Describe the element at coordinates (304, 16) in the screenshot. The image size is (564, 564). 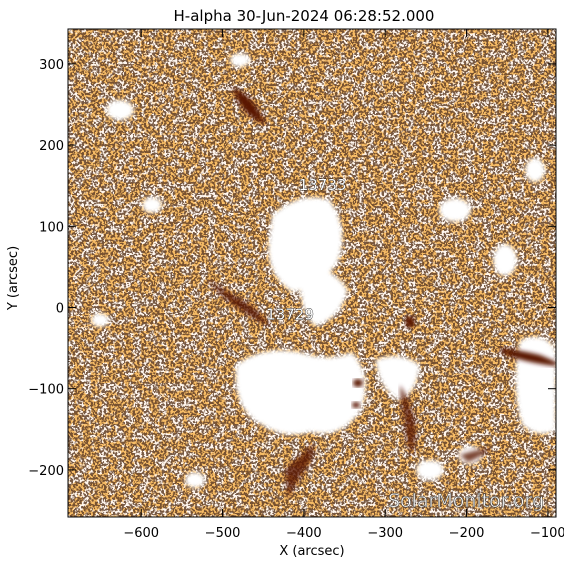
I see `plot-title: H-alpha 30-Jun-2024 06:28:52.000` at that location.